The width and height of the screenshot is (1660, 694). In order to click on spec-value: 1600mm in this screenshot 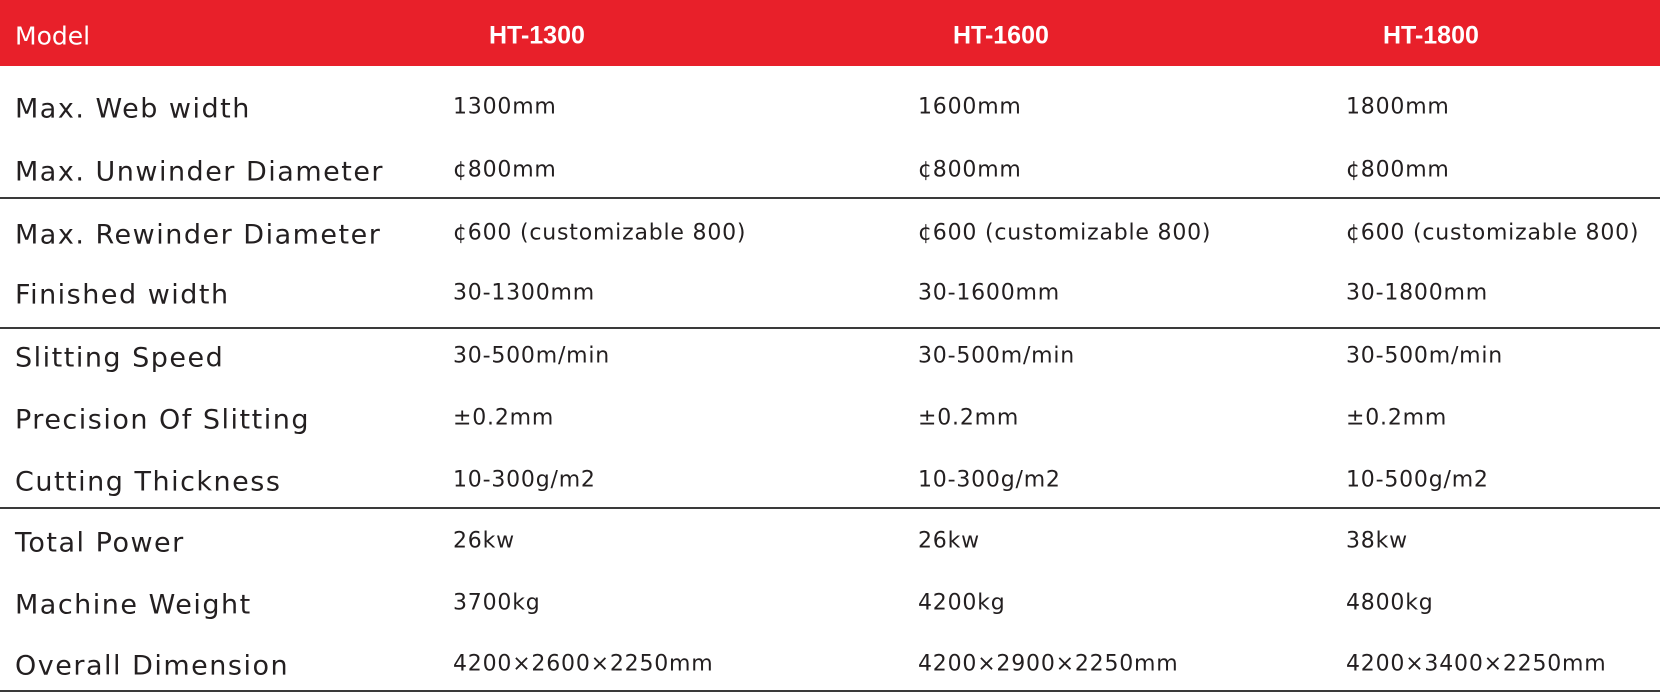, I will do `click(970, 107)`.